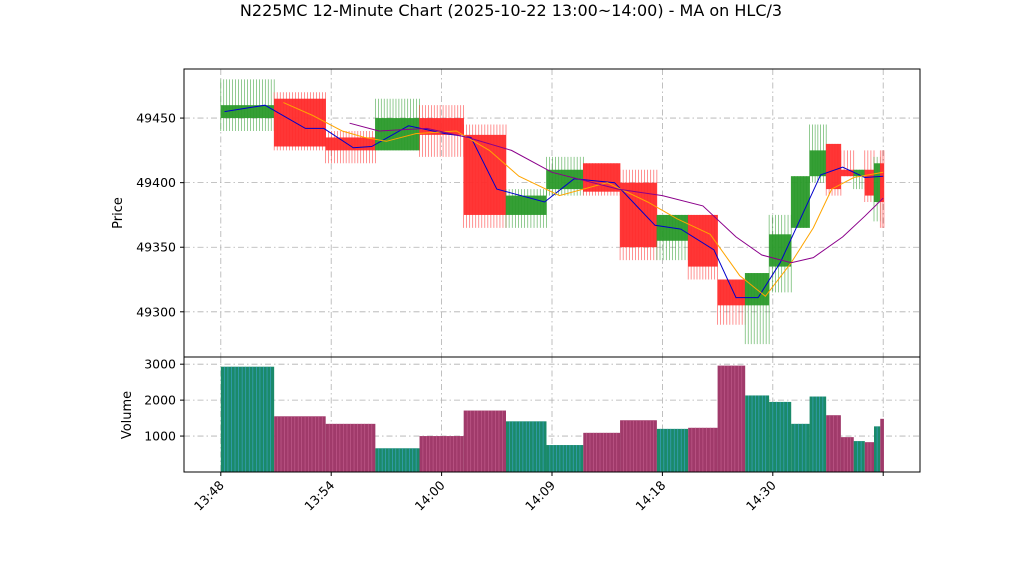 This screenshot has width=1022, height=575. What do you see at coordinates (160, 400) in the screenshot?
I see `volume-tick-label: 2000` at bounding box center [160, 400].